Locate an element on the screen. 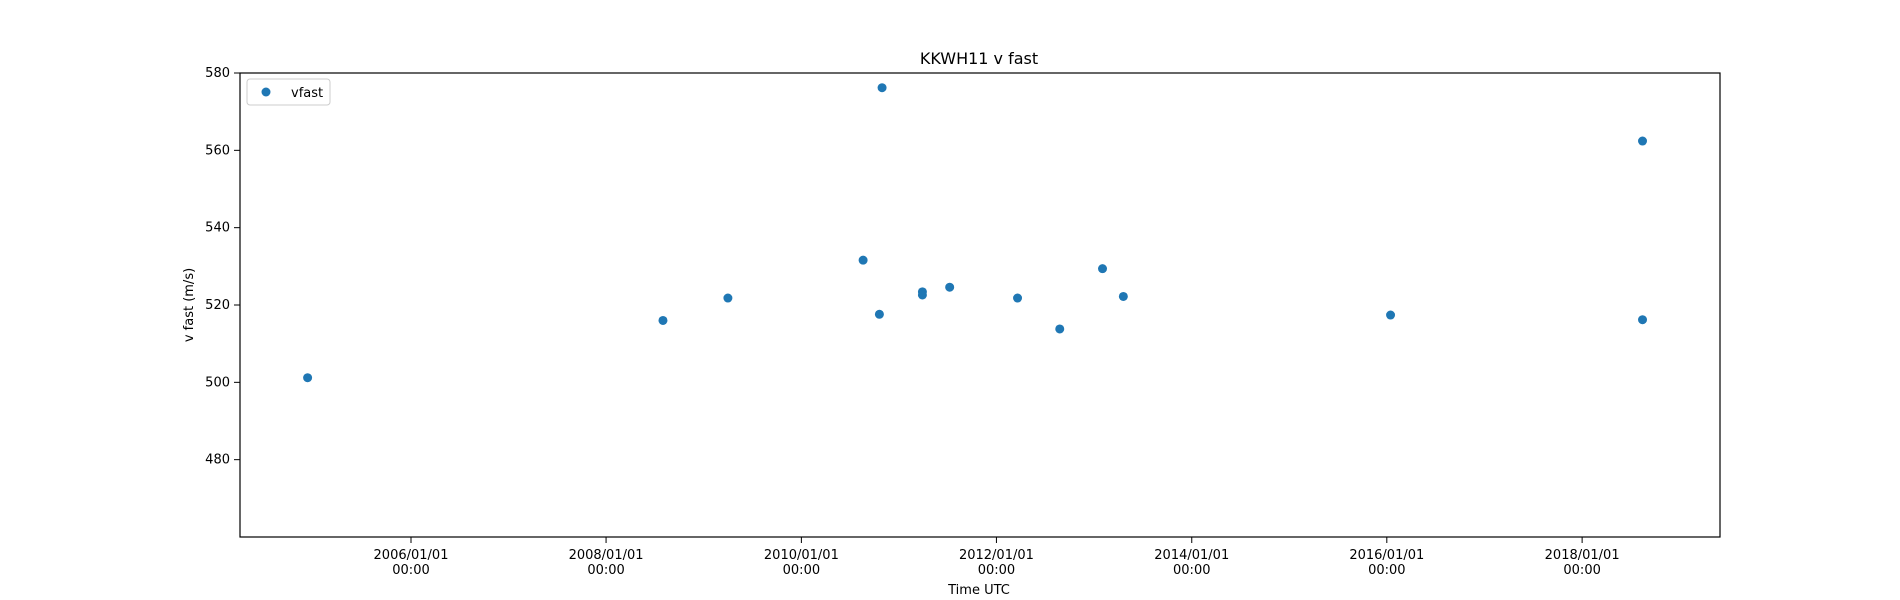  y-tick-label: 480 is located at coordinates (217, 460).